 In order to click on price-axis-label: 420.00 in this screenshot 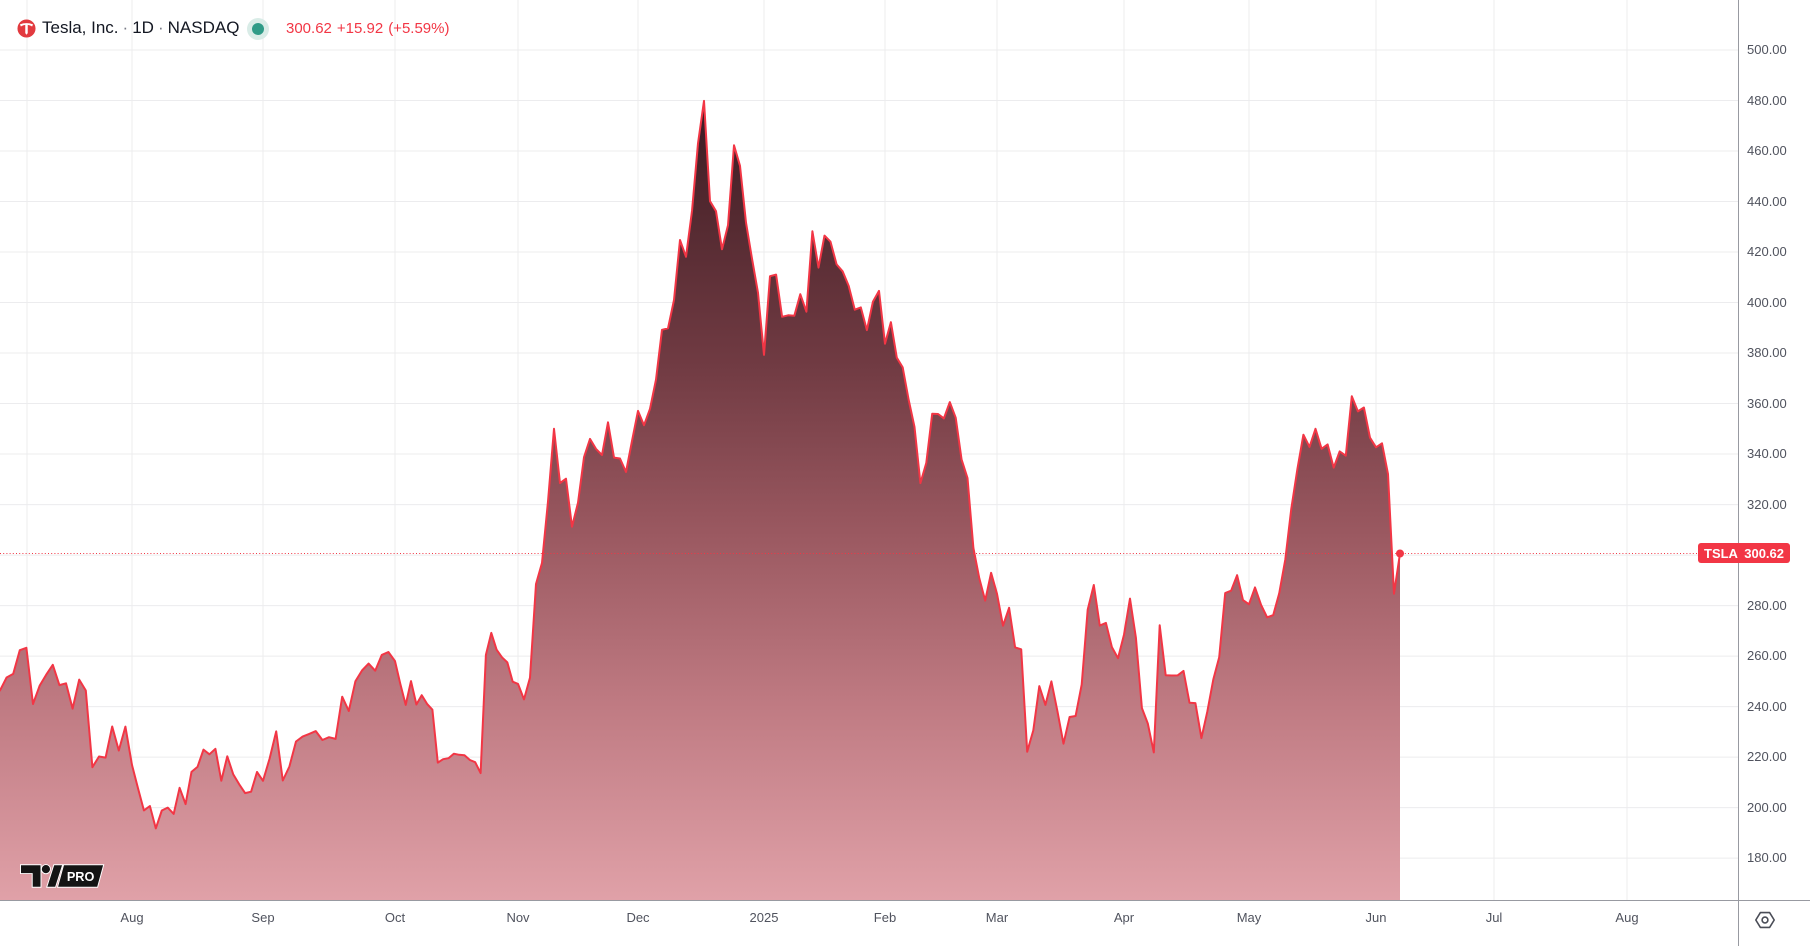, I will do `click(1767, 252)`.